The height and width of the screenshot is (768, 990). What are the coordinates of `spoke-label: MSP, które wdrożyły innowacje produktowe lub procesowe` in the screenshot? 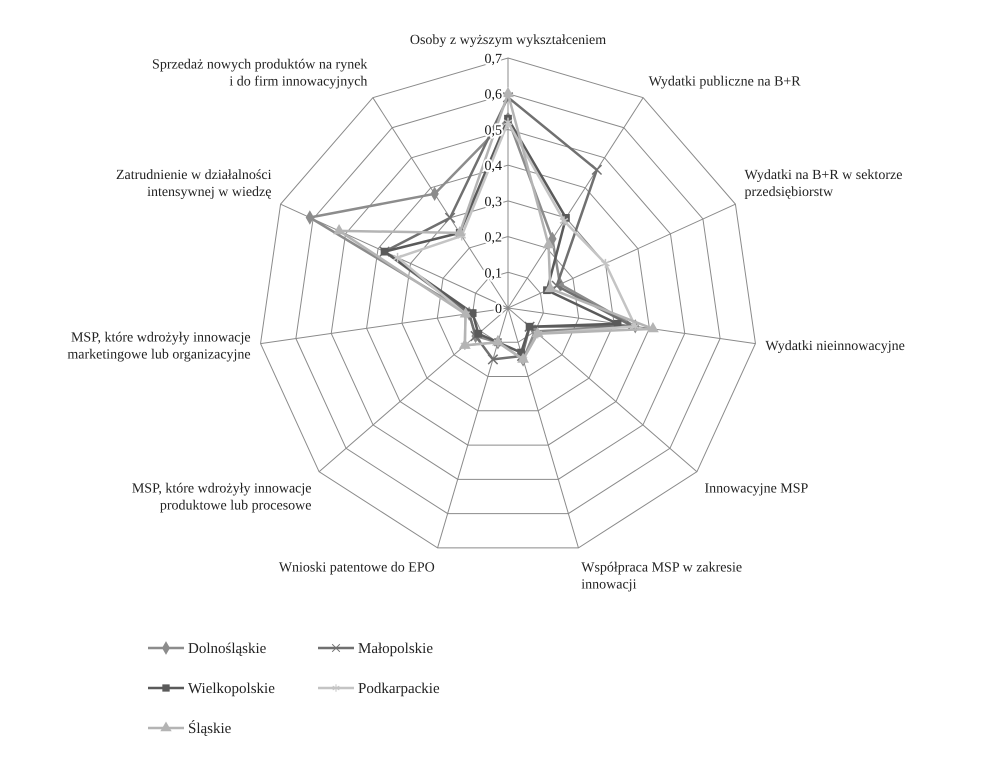 It's located at (222, 497).